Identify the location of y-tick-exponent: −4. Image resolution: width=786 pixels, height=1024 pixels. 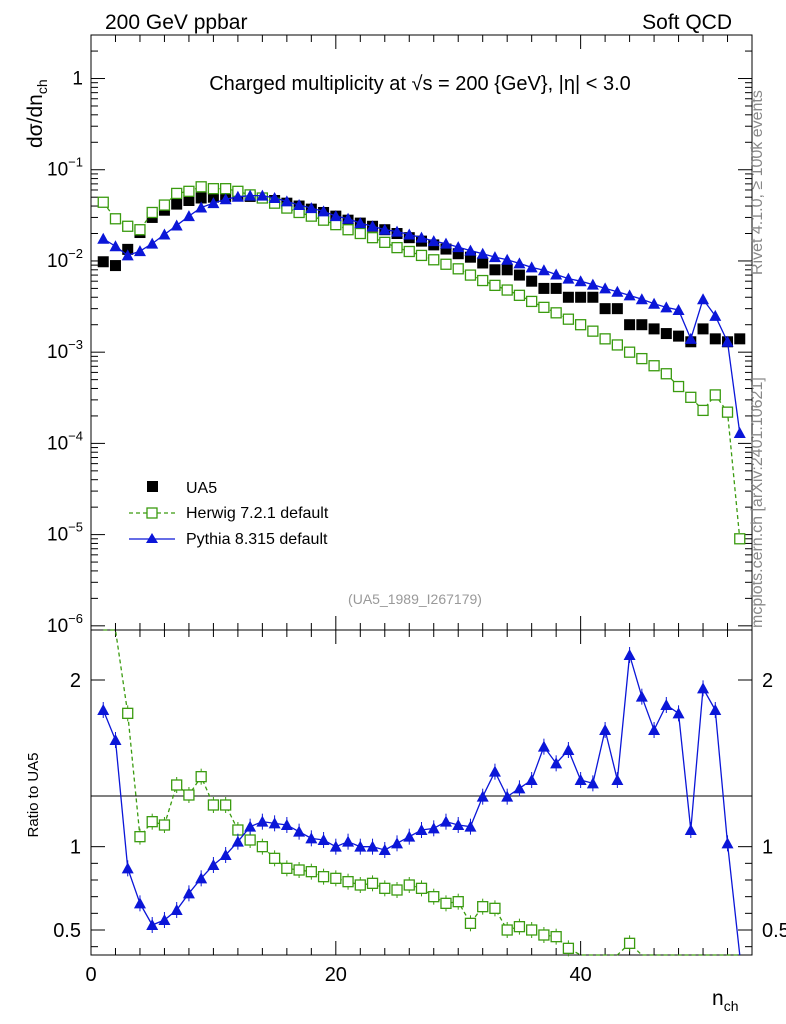
(75, 435).